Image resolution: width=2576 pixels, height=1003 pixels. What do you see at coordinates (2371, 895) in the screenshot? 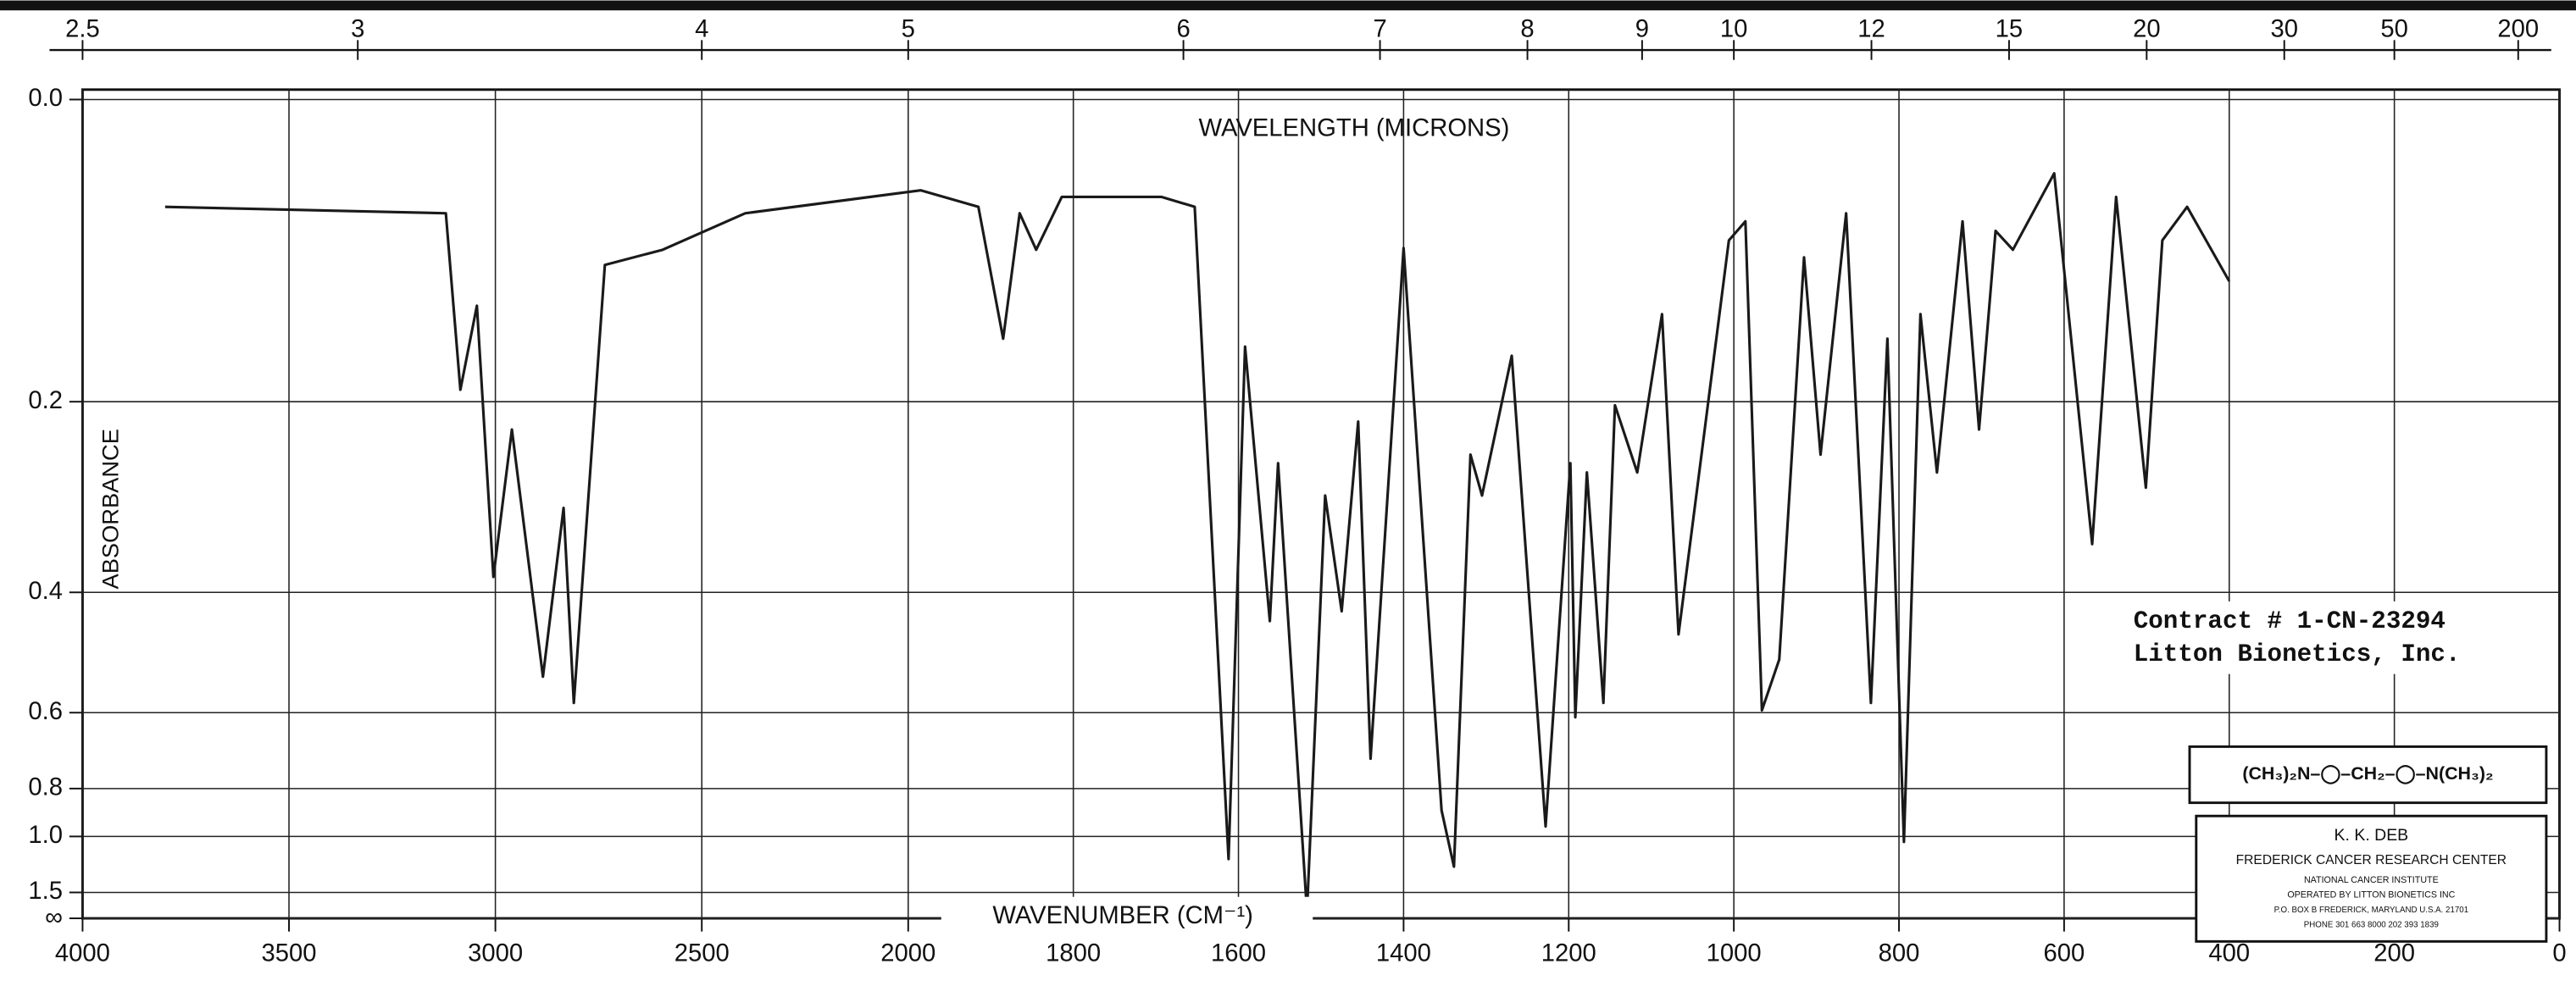
I see `label-line: OPERATED BY LITTON BIONETICS INC` at bounding box center [2371, 895].